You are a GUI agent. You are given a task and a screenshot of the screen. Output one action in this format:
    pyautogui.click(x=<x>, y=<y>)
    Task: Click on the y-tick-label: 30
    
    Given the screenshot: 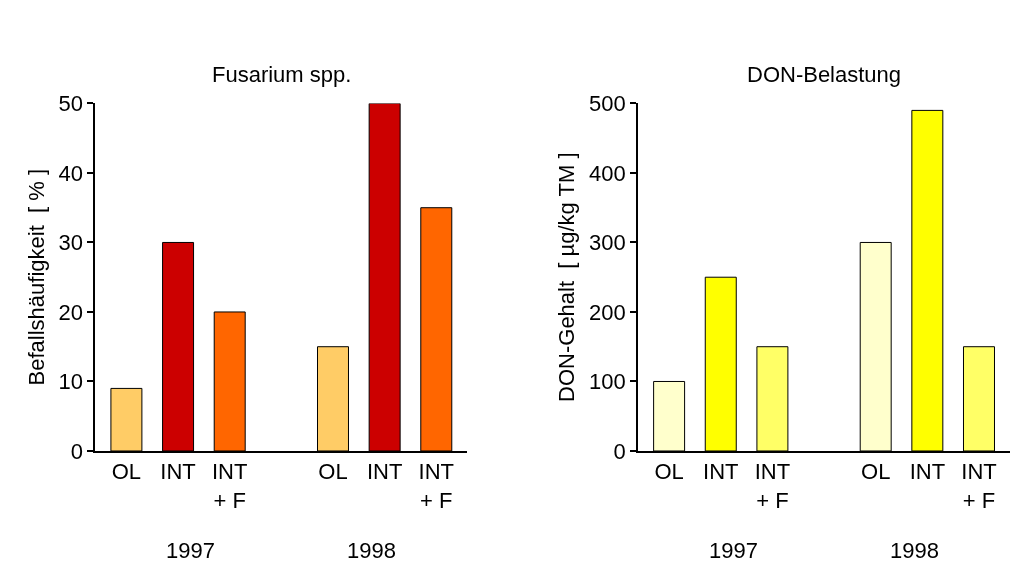 What is the action you would take?
    pyautogui.click(x=71, y=243)
    